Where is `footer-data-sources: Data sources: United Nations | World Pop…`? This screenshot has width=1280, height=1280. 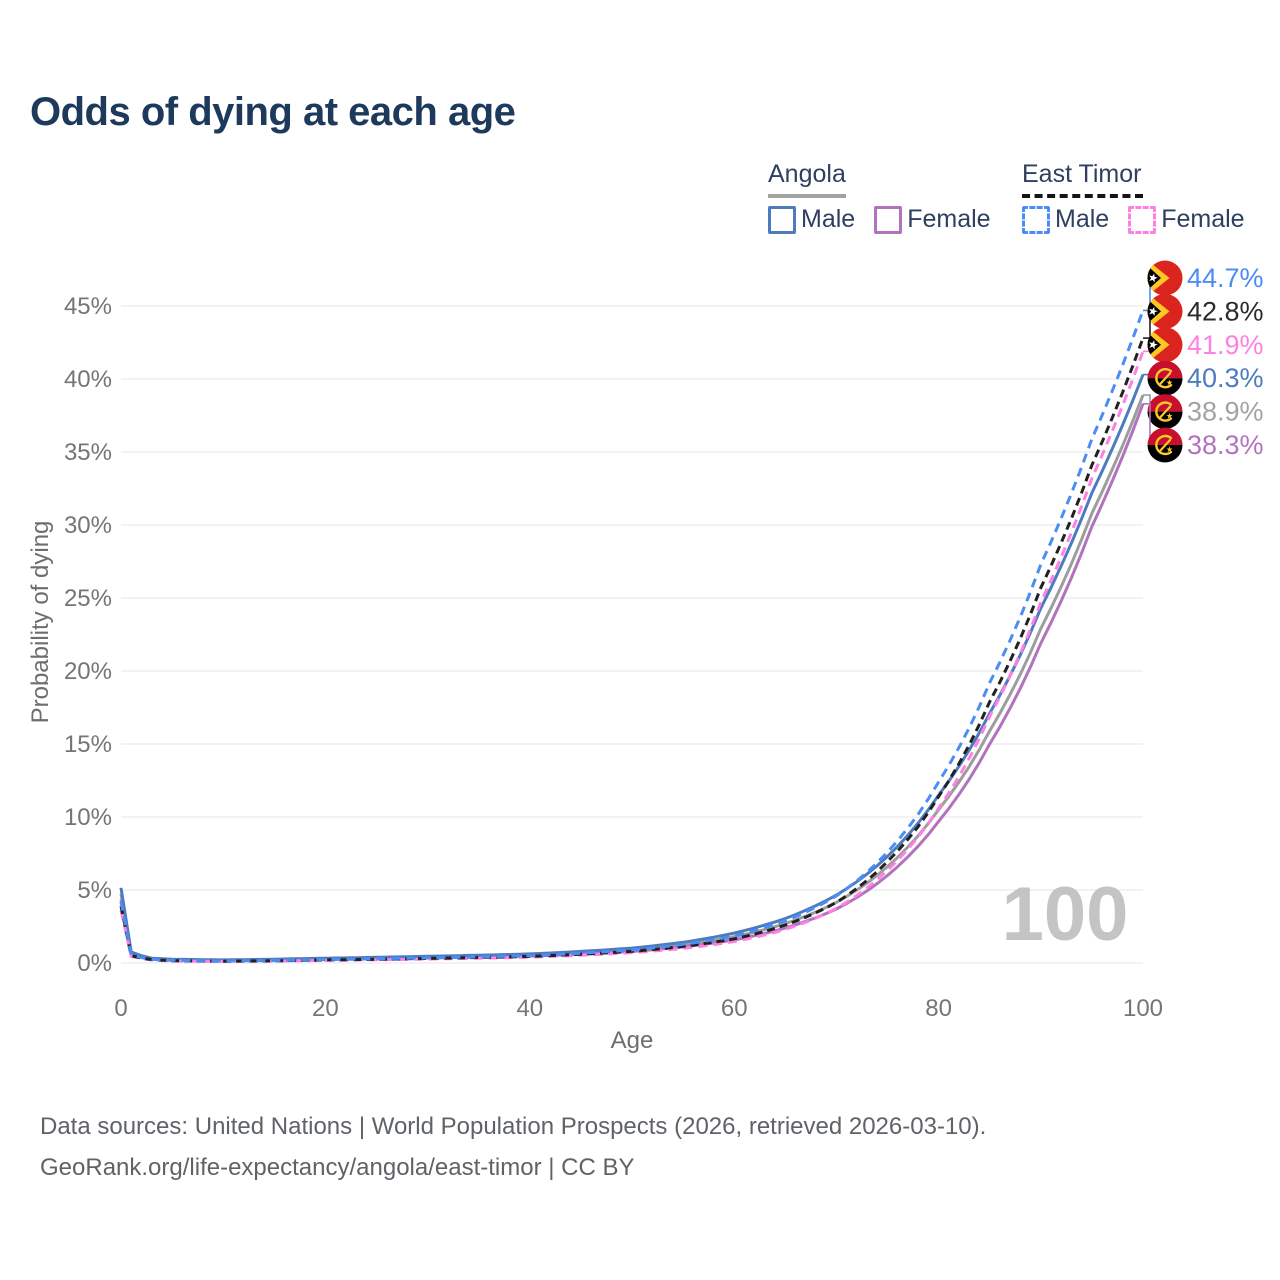
footer-data-sources: Data sources: United Nations | World Pop… is located at coordinates (513, 1126).